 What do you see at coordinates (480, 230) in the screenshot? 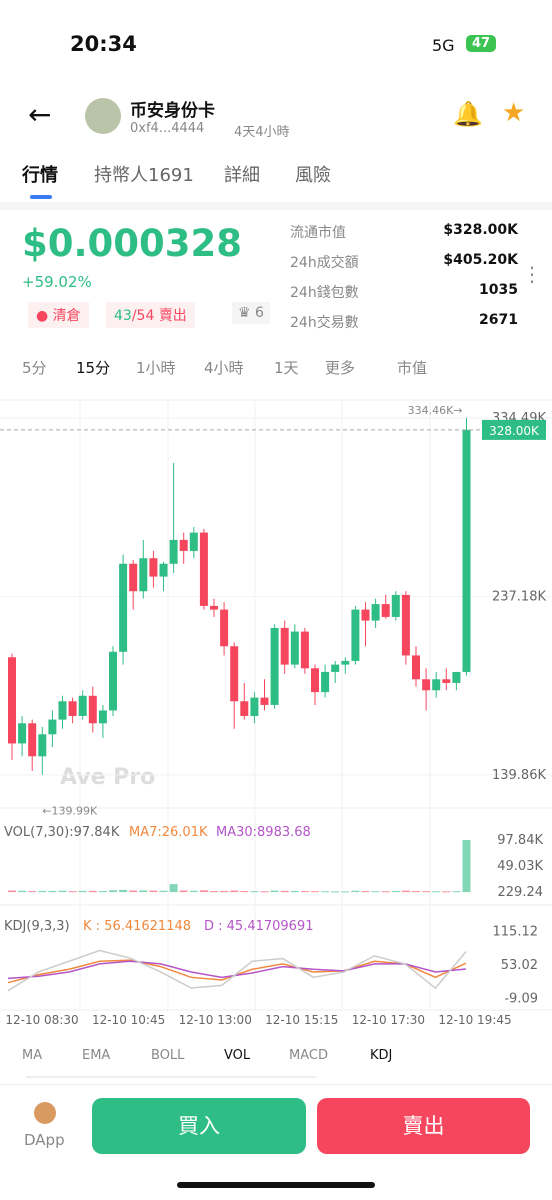
I see `stat-value: $328.00K` at bounding box center [480, 230].